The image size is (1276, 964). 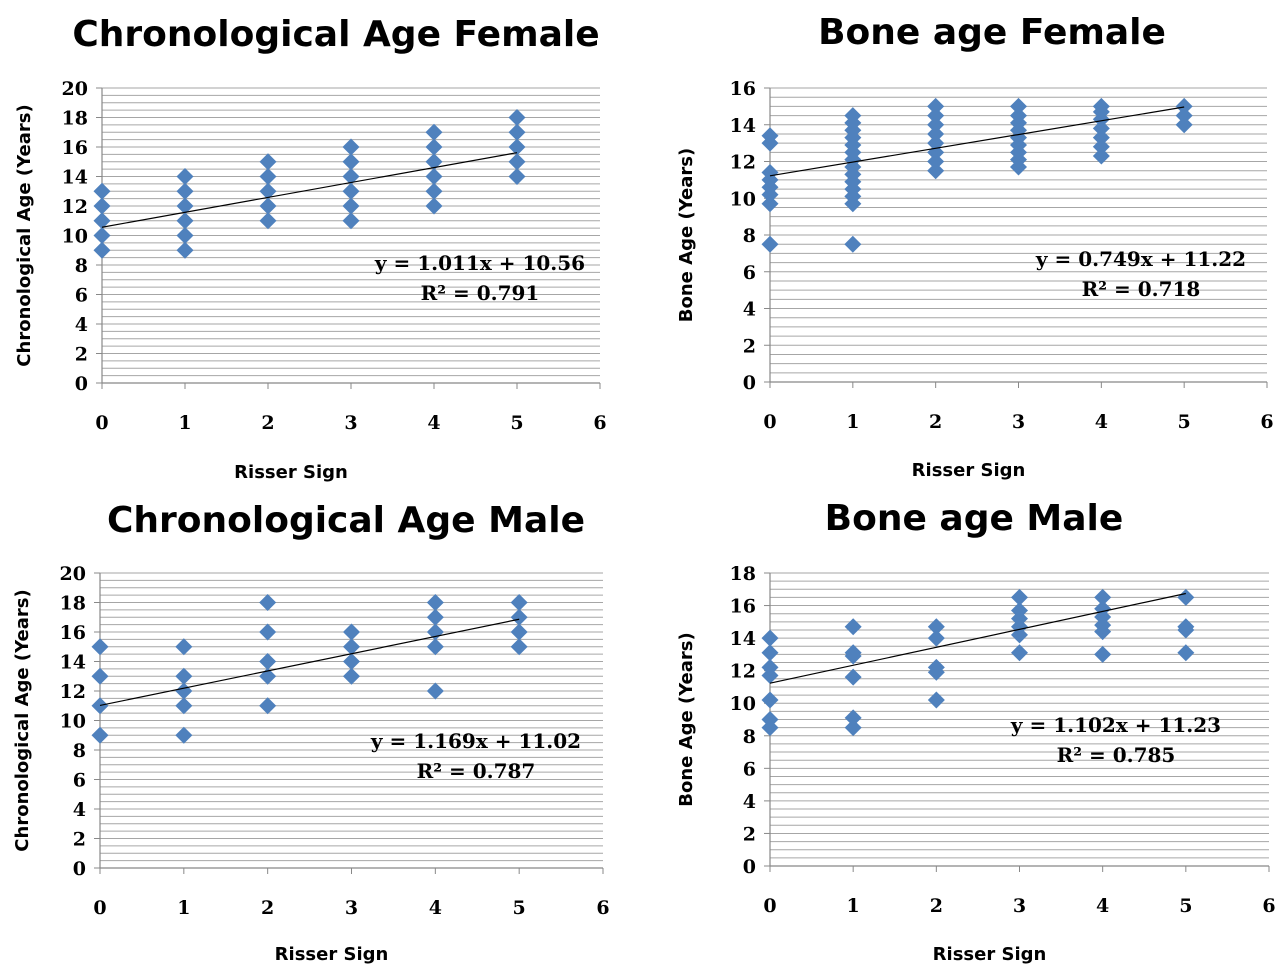 I want to click on x-tick-label: 5, so click(x=516, y=423).